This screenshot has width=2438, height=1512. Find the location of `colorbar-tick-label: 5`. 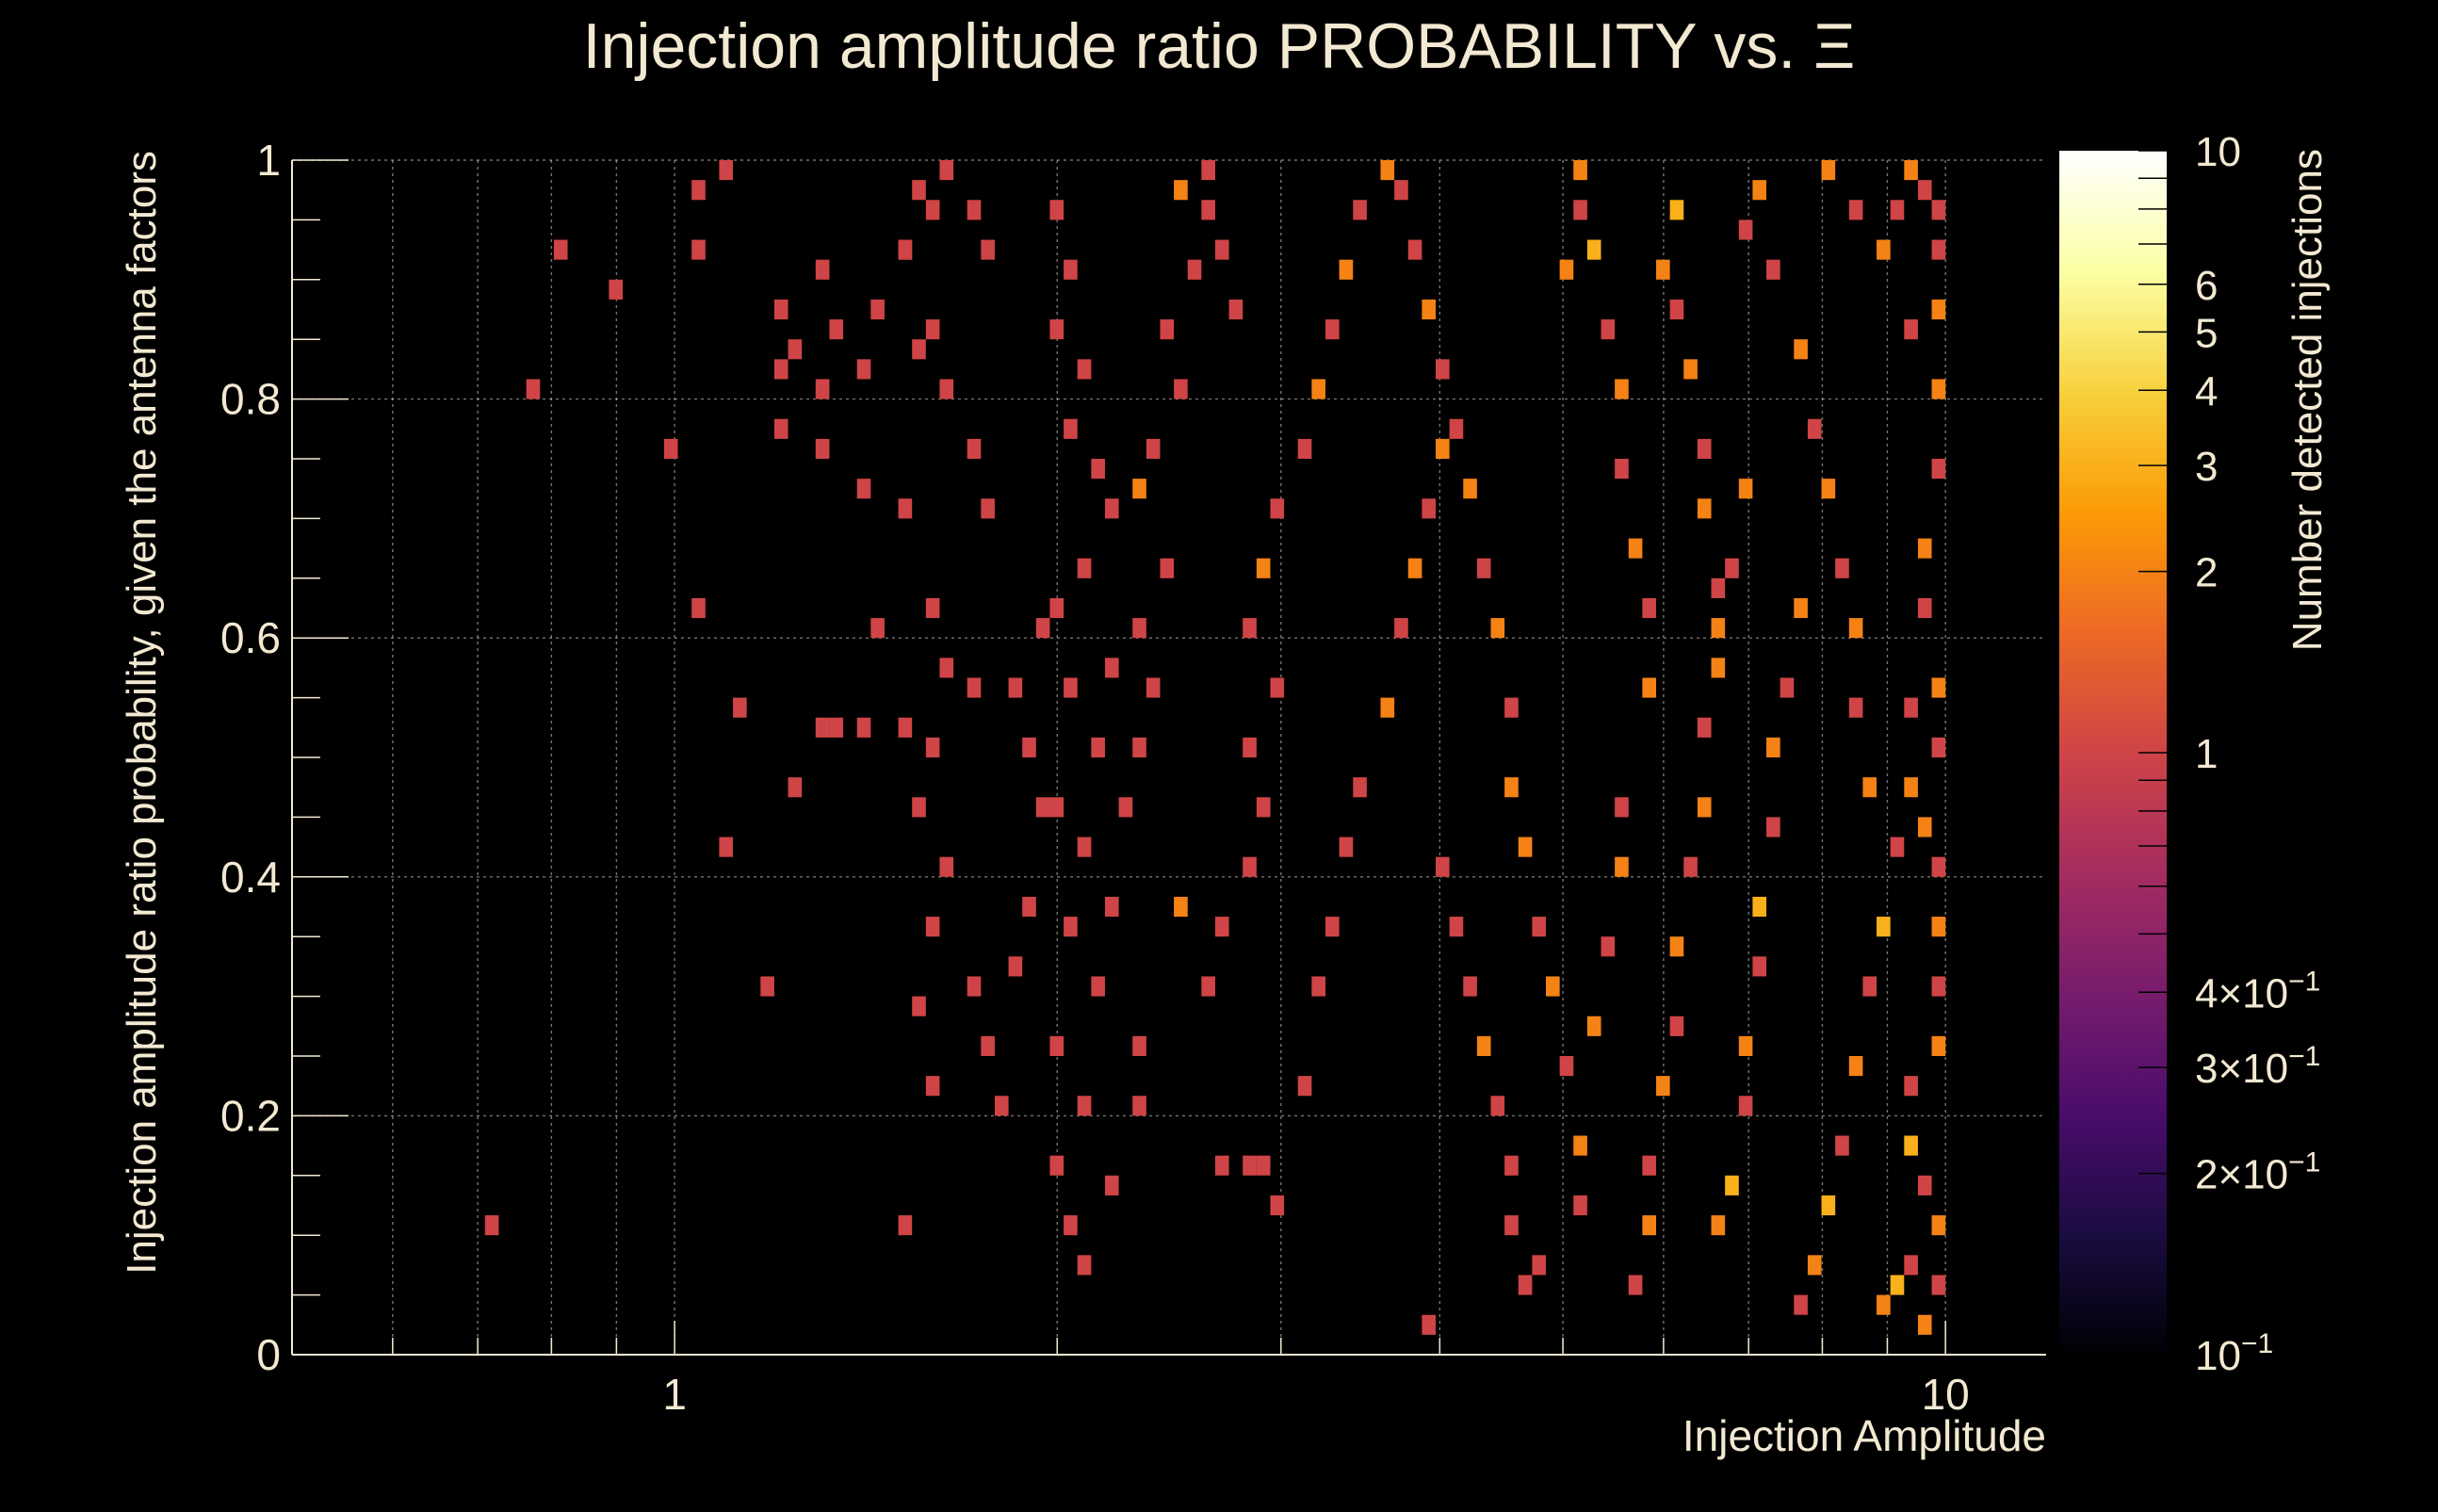

colorbar-tick-label: 5 is located at coordinates (2206, 333).